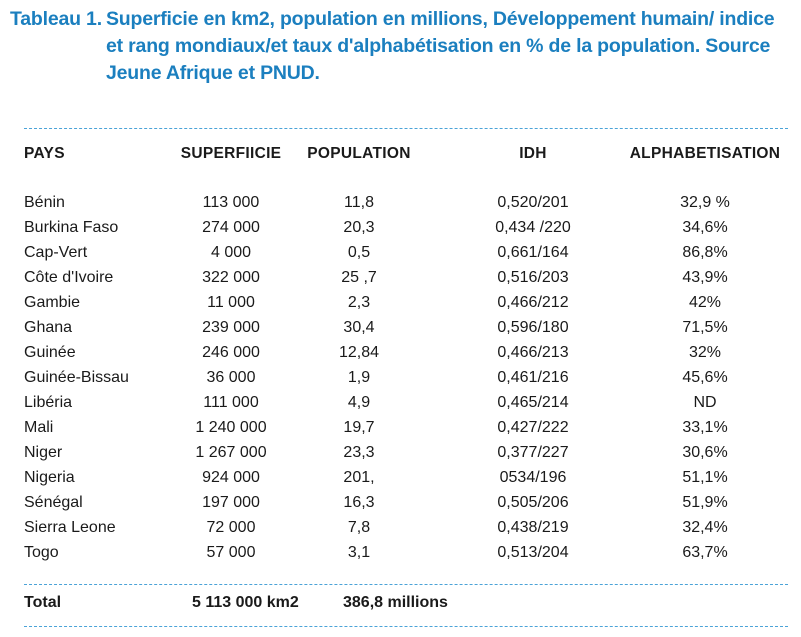 The image size is (801, 637). What do you see at coordinates (705, 502) in the screenshot?
I see `cell-alphabetisation: 51,9%` at bounding box center [705, 502].